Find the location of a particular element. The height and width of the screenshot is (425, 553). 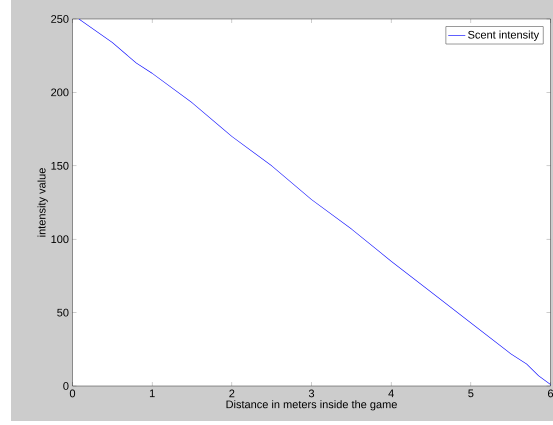

legend-label: Scent intensity is located at coordinates (504, 35).